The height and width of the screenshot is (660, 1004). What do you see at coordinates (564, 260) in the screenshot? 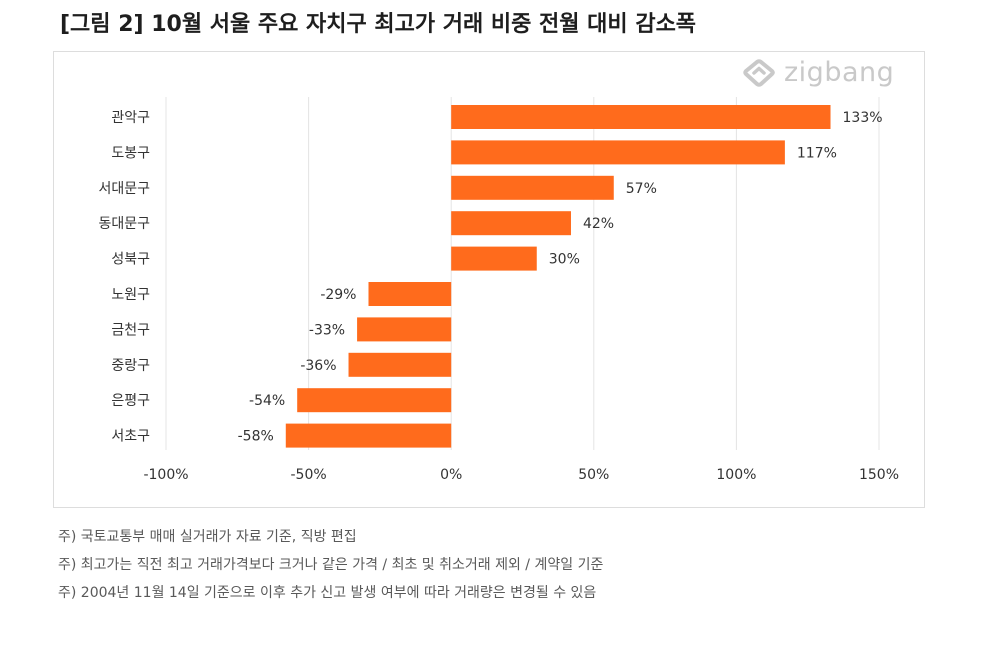
I see `data-label: 30%` at bounding box center [564, 260].